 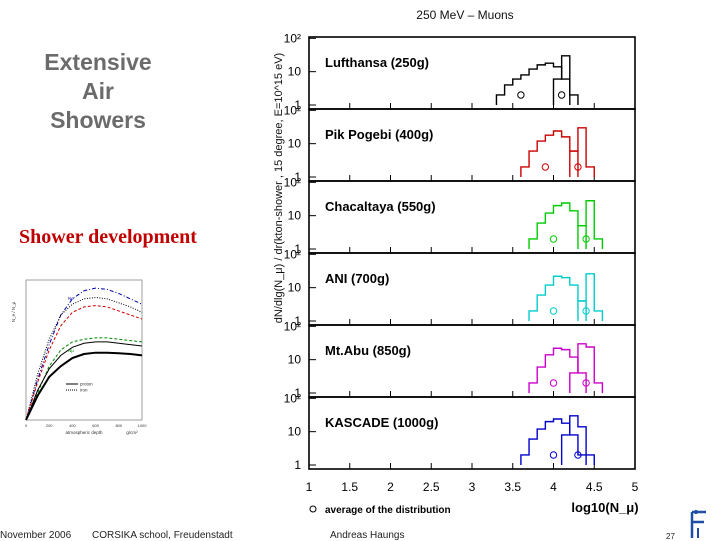 What do you see at coordinates (431, 487) in the screenshot?
I see `x-tick-label: 2.5` at bounding box center [431, 487].